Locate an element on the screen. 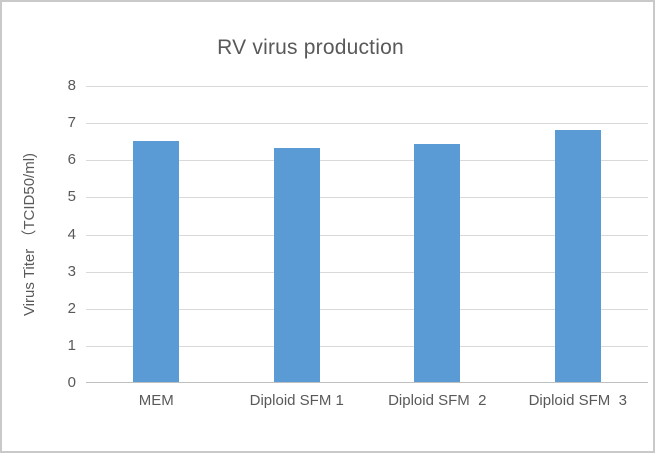 The width and height of the screenshot is (655, 453). y-tick-label: 5 is located at coordinates (71, 197).